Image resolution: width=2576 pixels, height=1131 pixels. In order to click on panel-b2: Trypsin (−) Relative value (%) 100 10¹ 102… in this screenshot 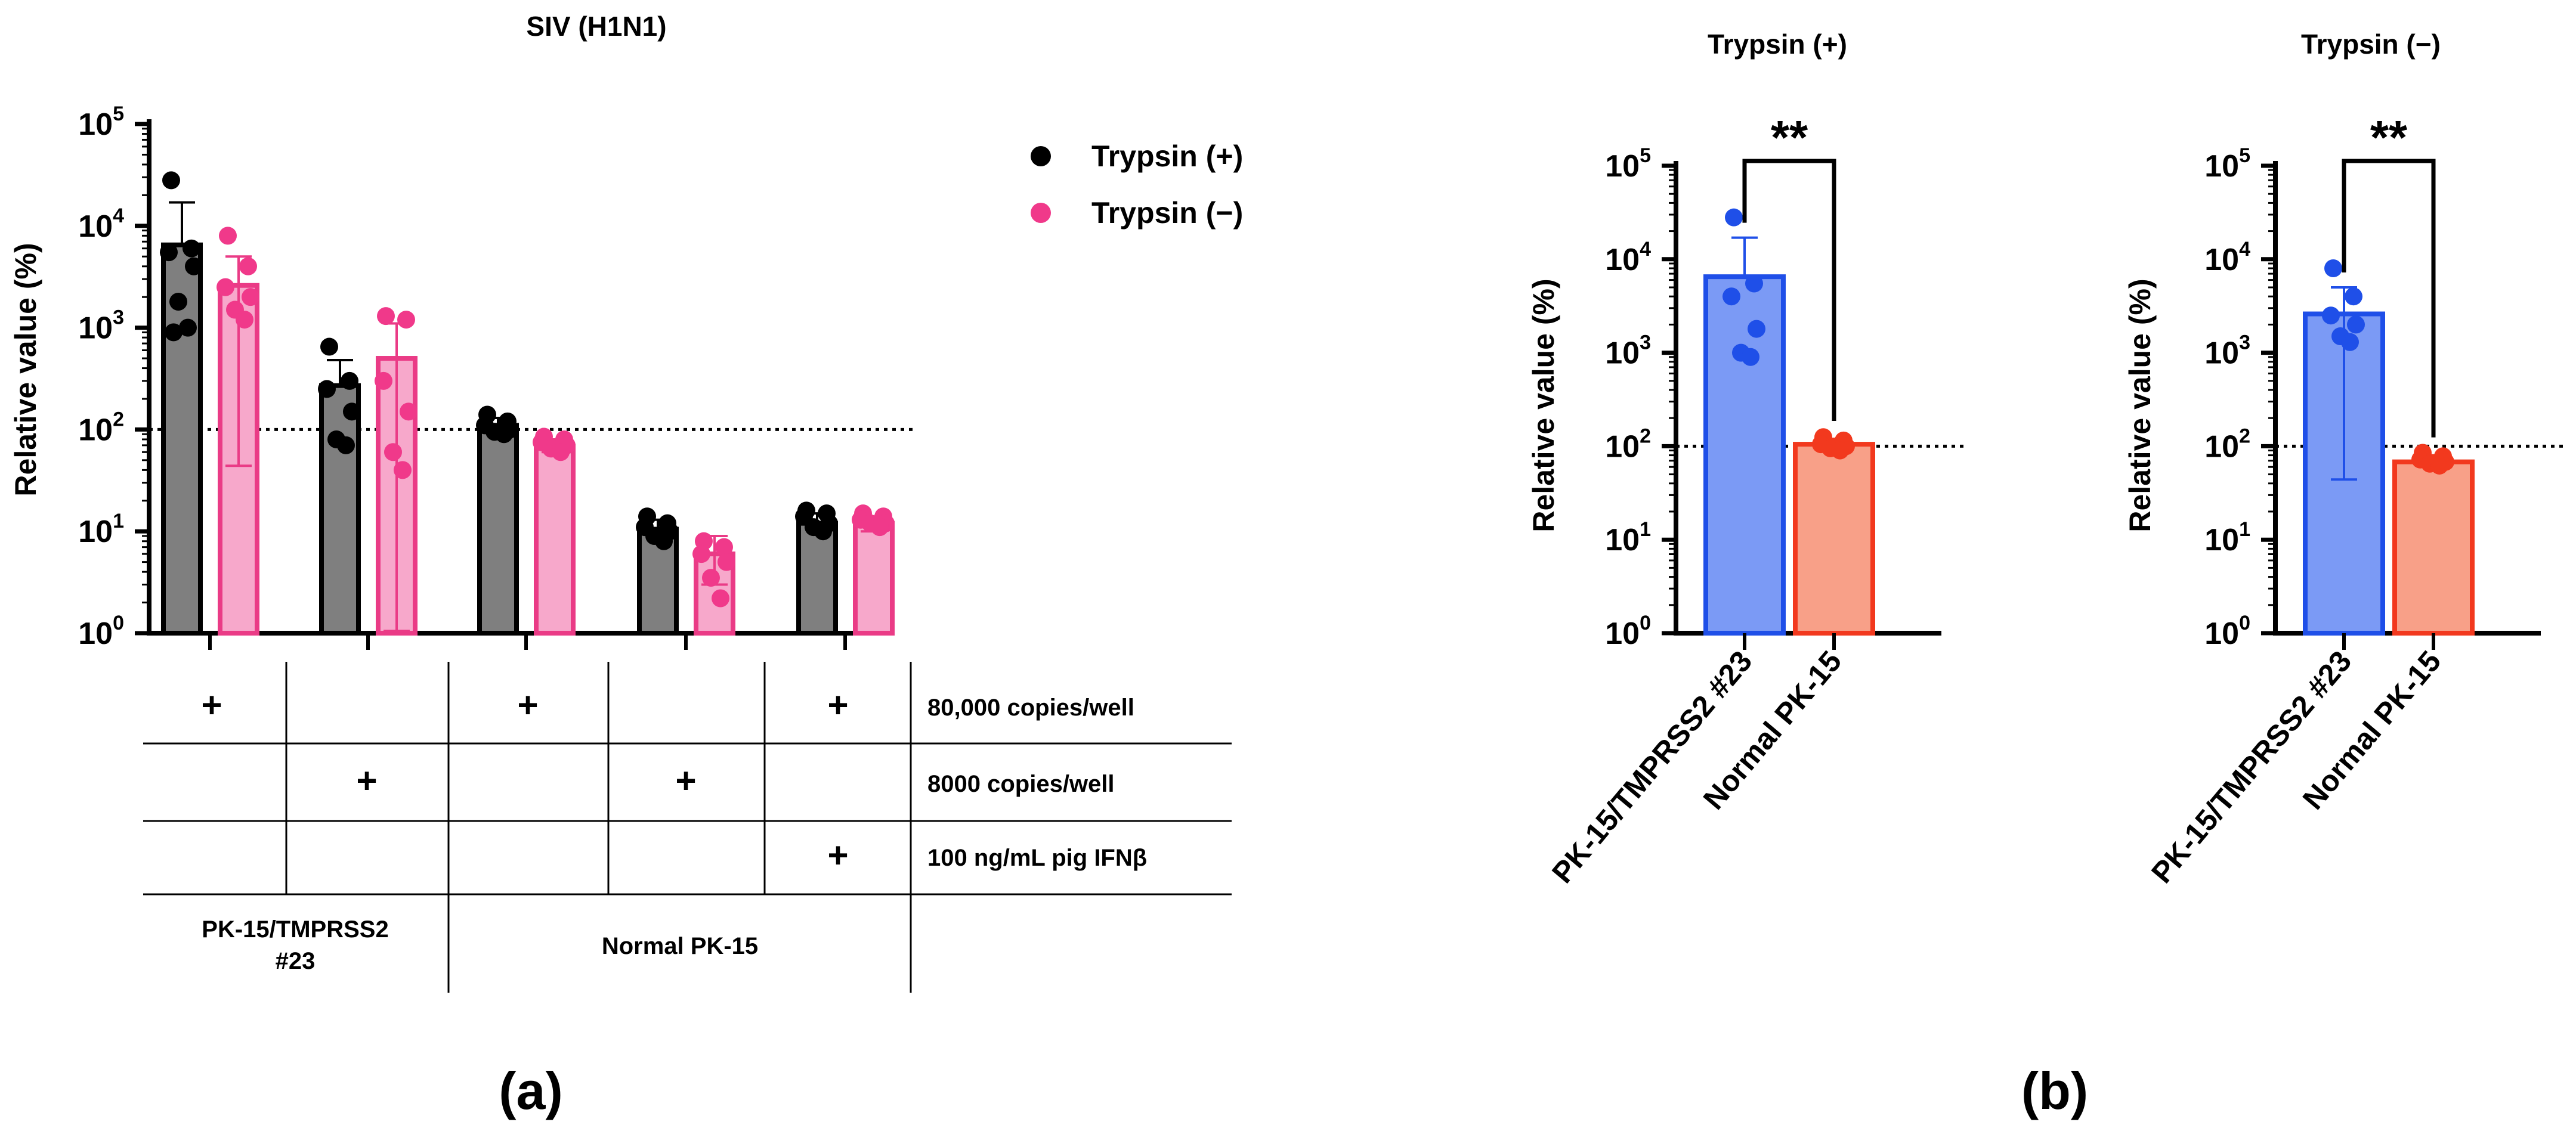, I will do `click(2345, 459)`.